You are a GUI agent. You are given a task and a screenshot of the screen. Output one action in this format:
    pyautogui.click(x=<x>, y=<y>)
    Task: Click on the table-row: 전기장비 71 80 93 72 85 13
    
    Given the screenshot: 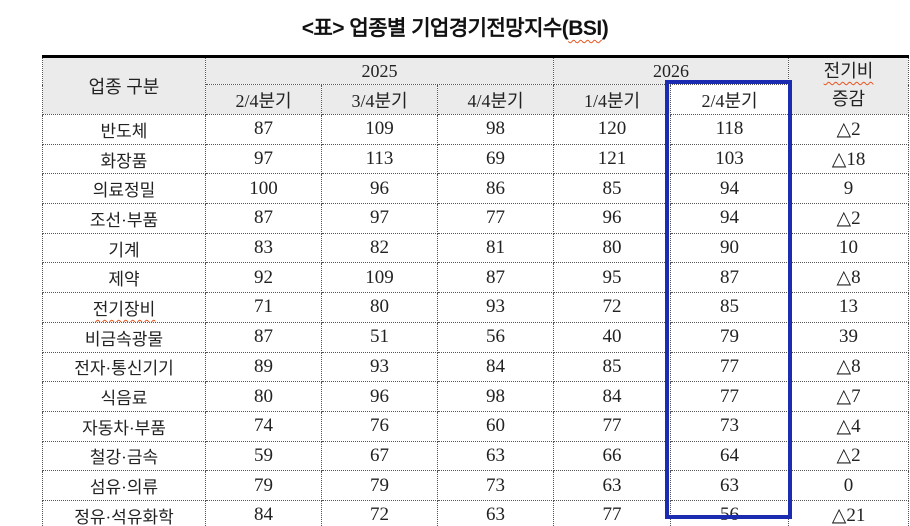 What is the action you would take?
    pyautogui.click(x=476, y=307)
    